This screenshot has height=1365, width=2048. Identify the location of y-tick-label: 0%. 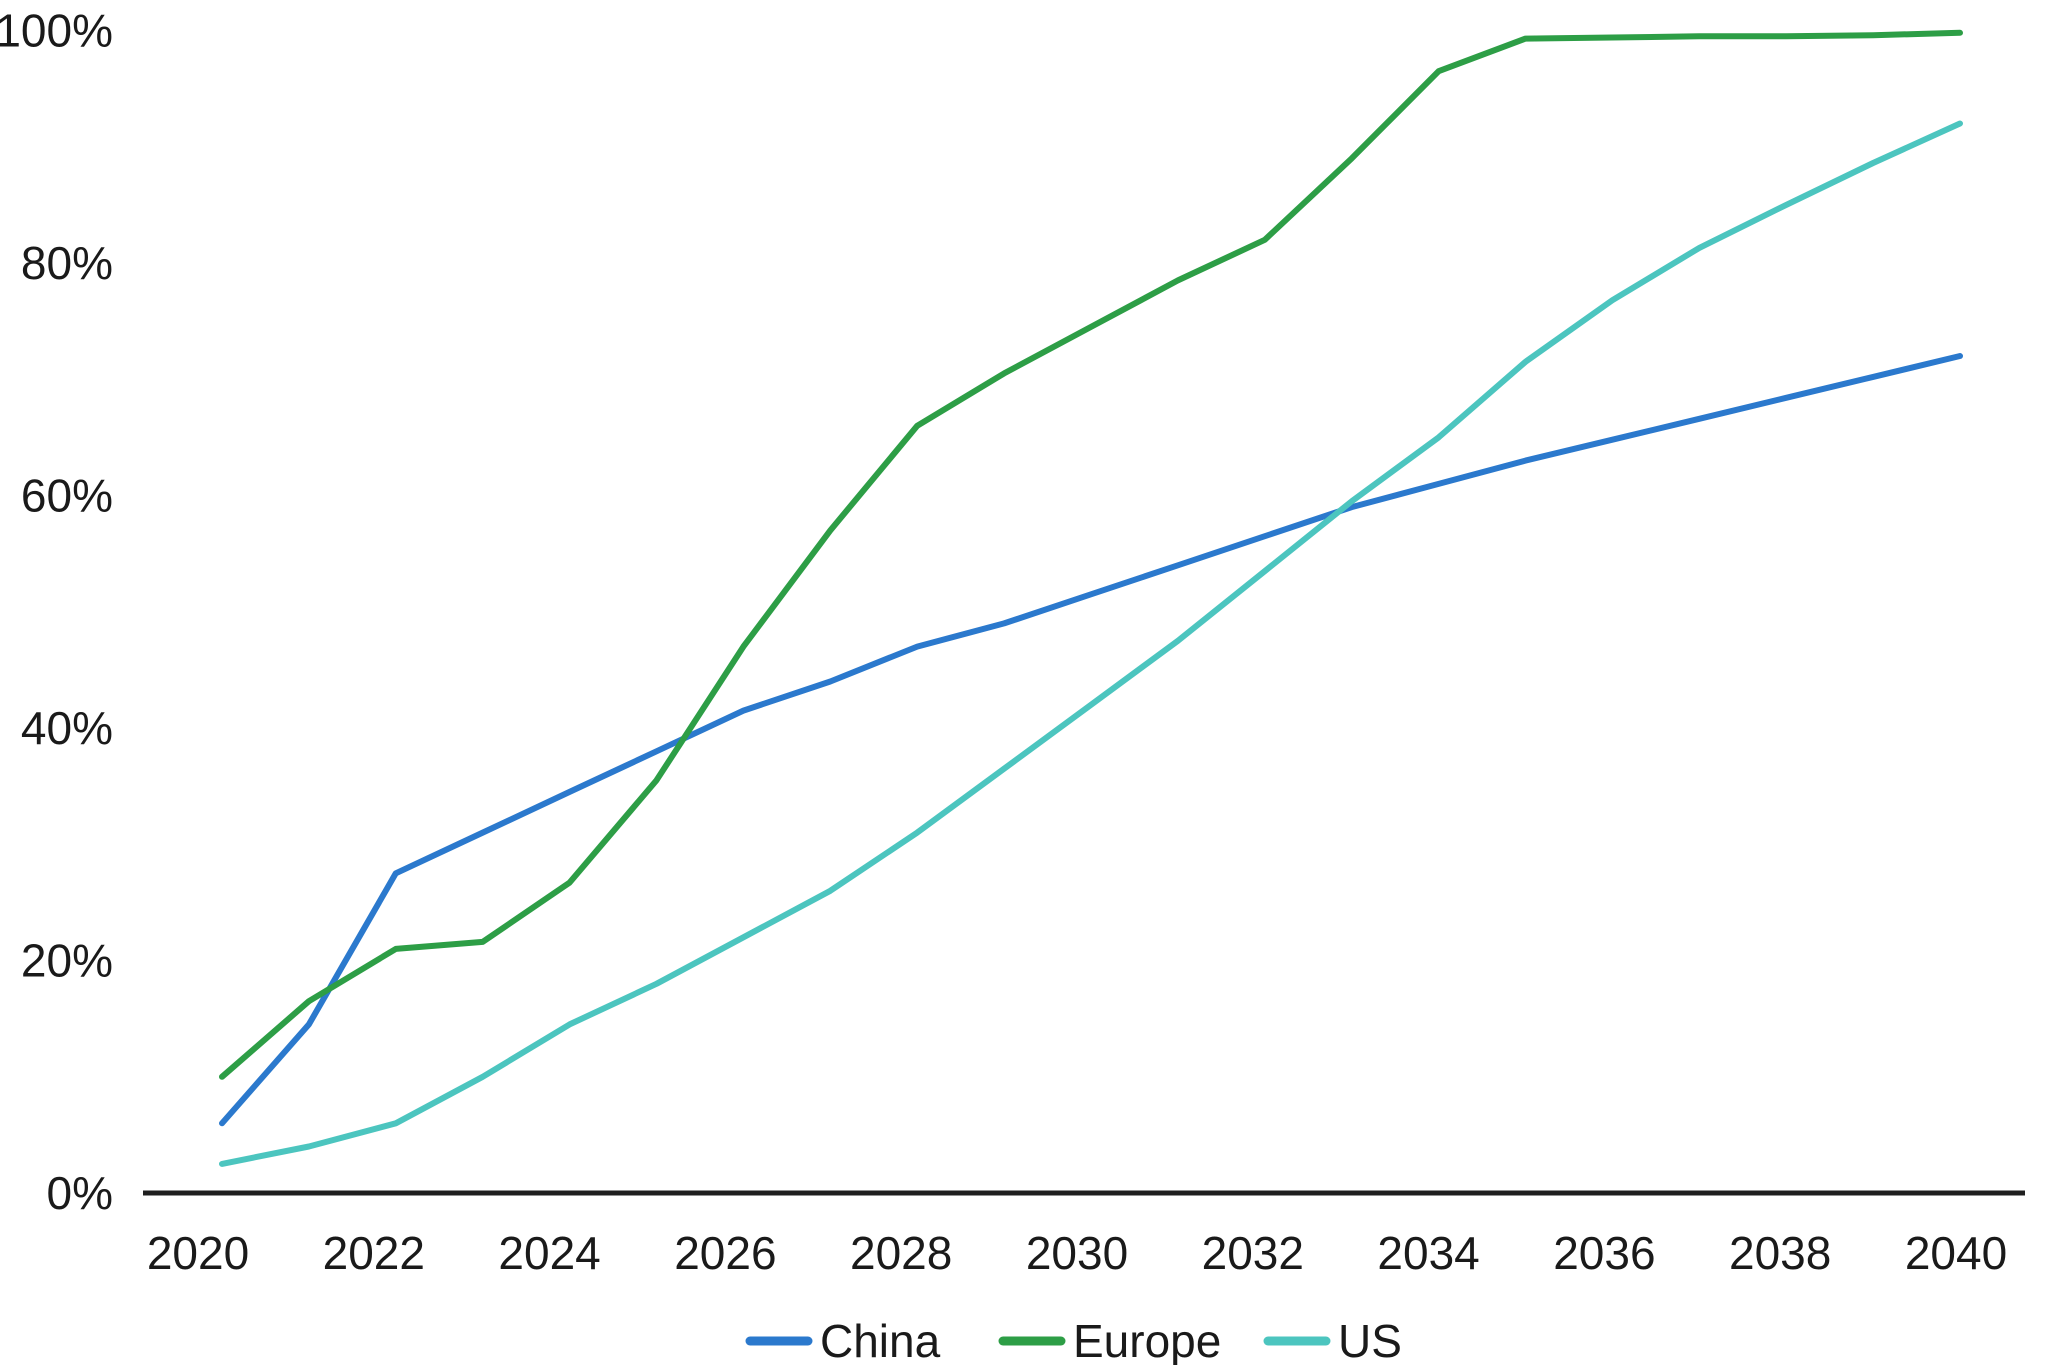
(80, 1193).